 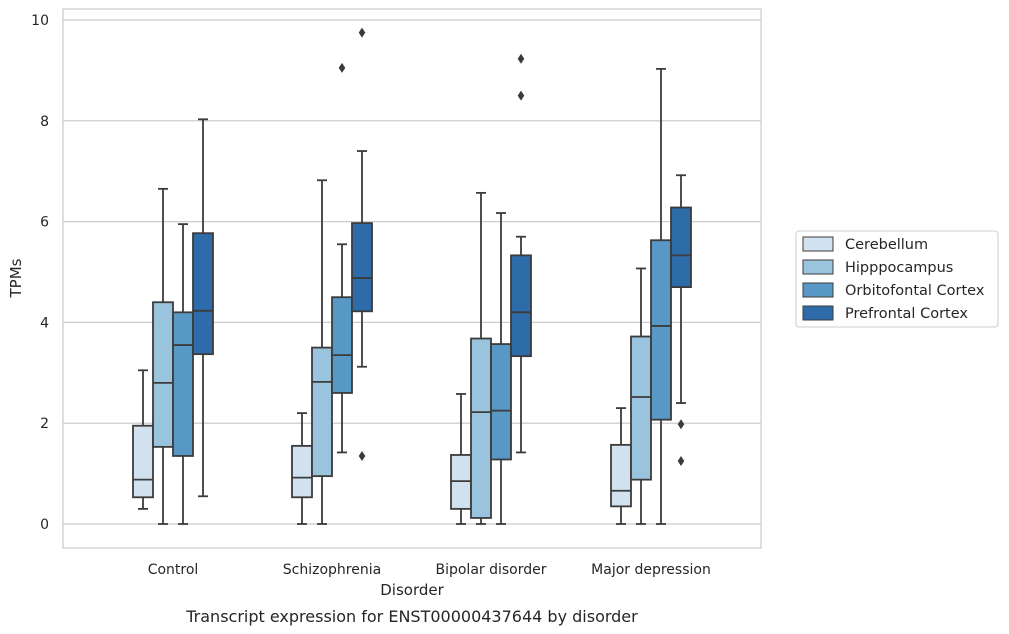 What do you see at coordinates (44, 323) in the screenshot?
I see `y-tick-label-4: 4` at bounding box center [44, 323].